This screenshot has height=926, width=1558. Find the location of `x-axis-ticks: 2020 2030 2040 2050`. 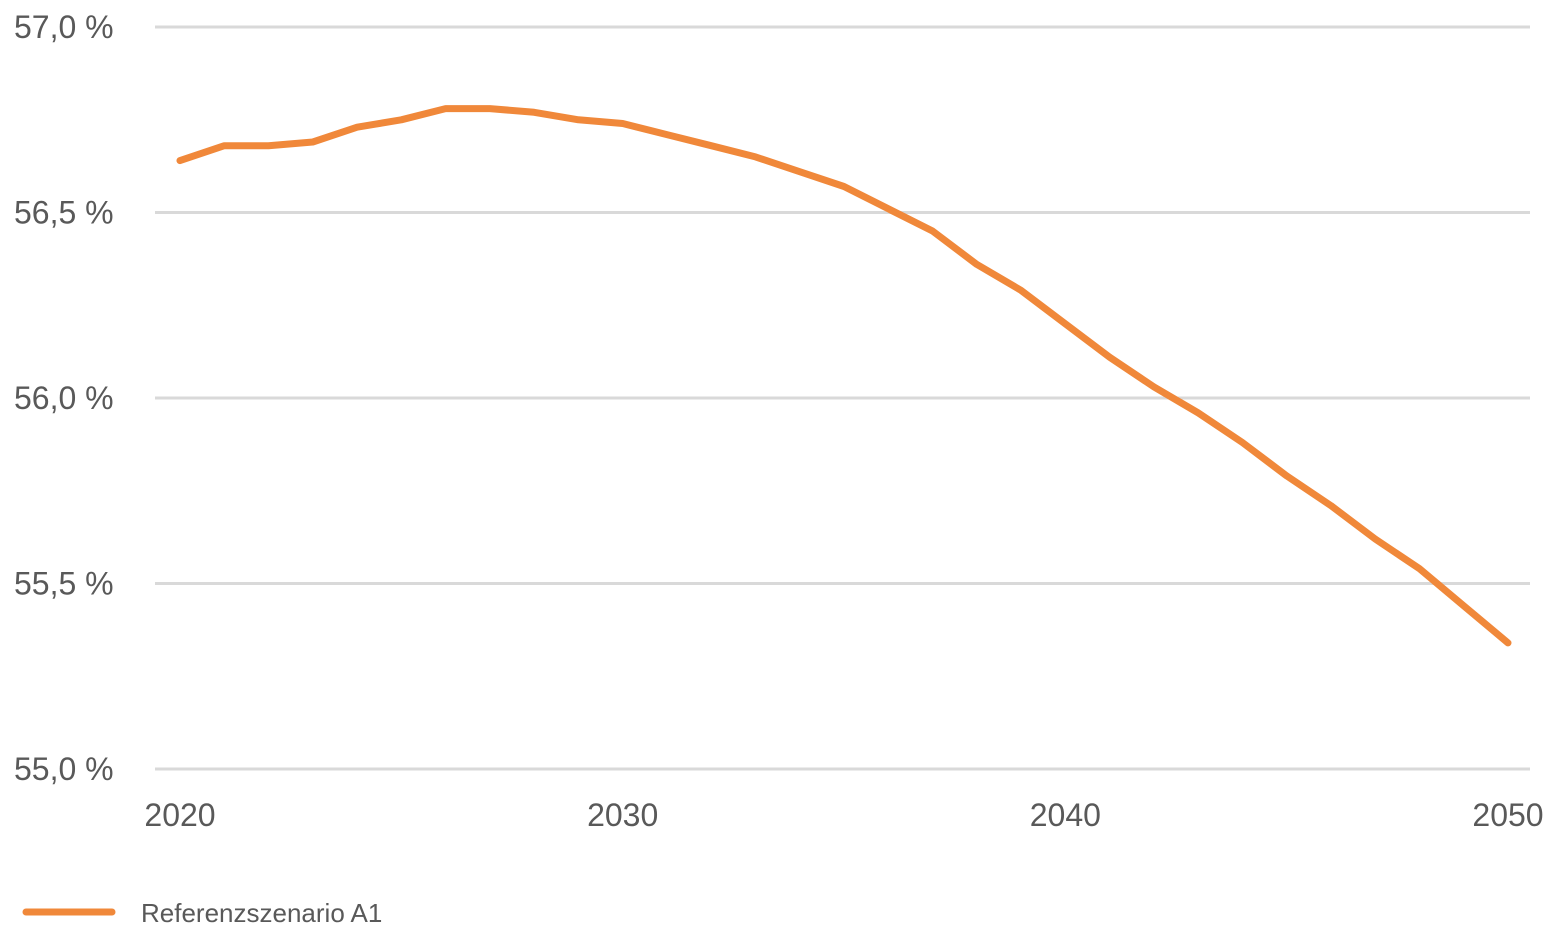

x-axis-ticks: 2020 2030 2040 2050 is located at coordinates (843, 815).